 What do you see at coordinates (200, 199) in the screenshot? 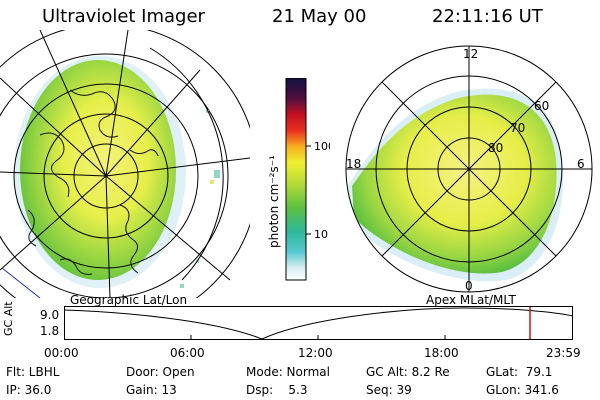
I see `noise-pixels` at bounding box center [200, 199].